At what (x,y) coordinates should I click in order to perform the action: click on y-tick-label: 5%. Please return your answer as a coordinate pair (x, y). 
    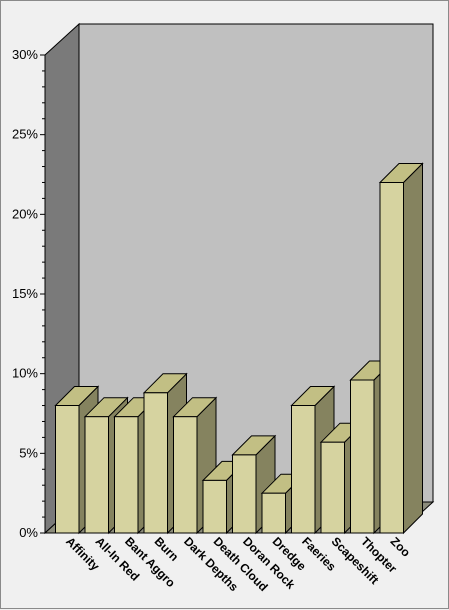
    Looking at the image, I should click on (28, 452).